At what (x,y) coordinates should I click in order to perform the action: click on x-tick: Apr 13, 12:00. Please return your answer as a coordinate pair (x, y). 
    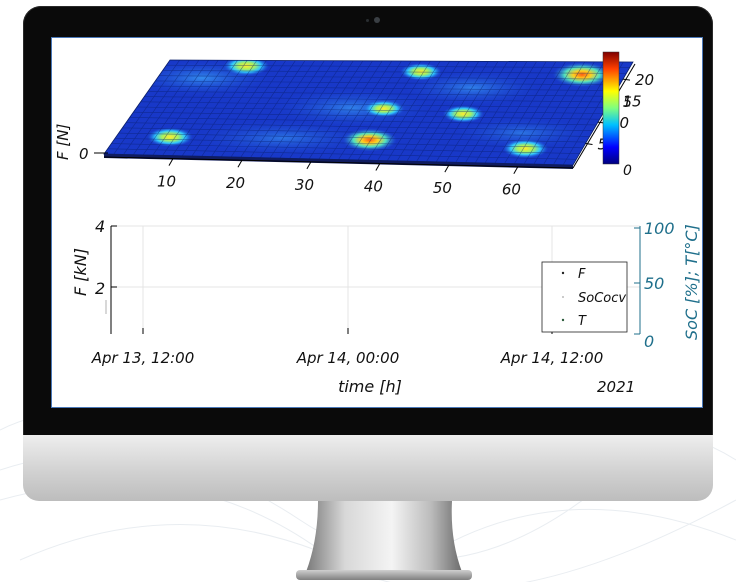
    Looking at the image, I should click on (143, 358).